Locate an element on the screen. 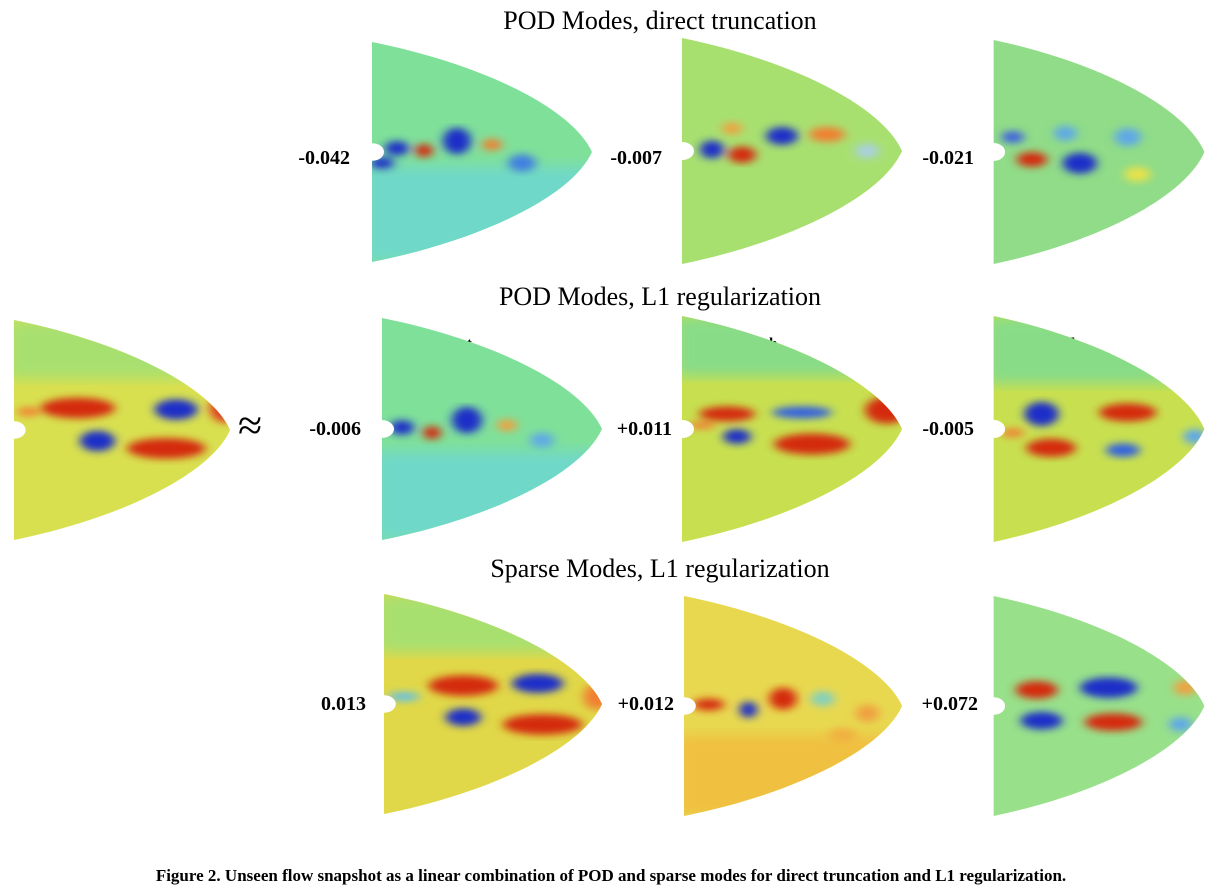 The image size is (1222, 896). pod-mode-2-truncation-field is located at coordinates (792, 151).